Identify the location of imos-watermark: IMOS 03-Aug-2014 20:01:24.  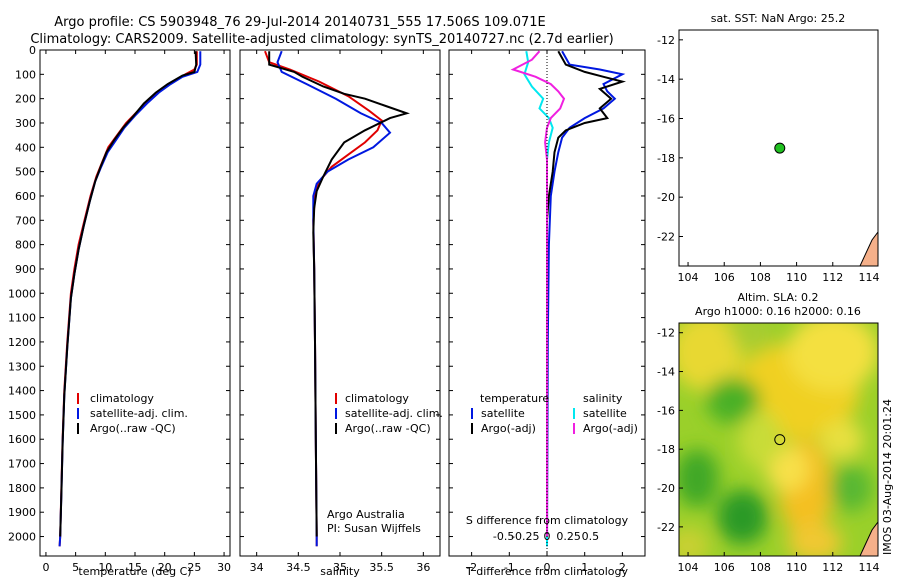
(887, 477).